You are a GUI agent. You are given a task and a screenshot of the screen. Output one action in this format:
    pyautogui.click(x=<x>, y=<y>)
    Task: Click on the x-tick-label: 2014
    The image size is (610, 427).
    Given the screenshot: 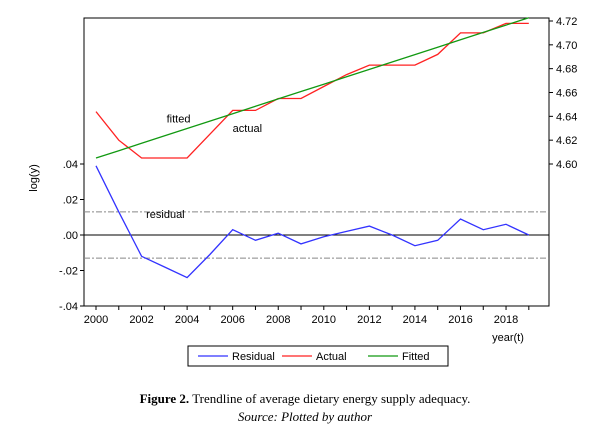 What is the action you would take?
    pyautogui.click(x=415, y=320)
    